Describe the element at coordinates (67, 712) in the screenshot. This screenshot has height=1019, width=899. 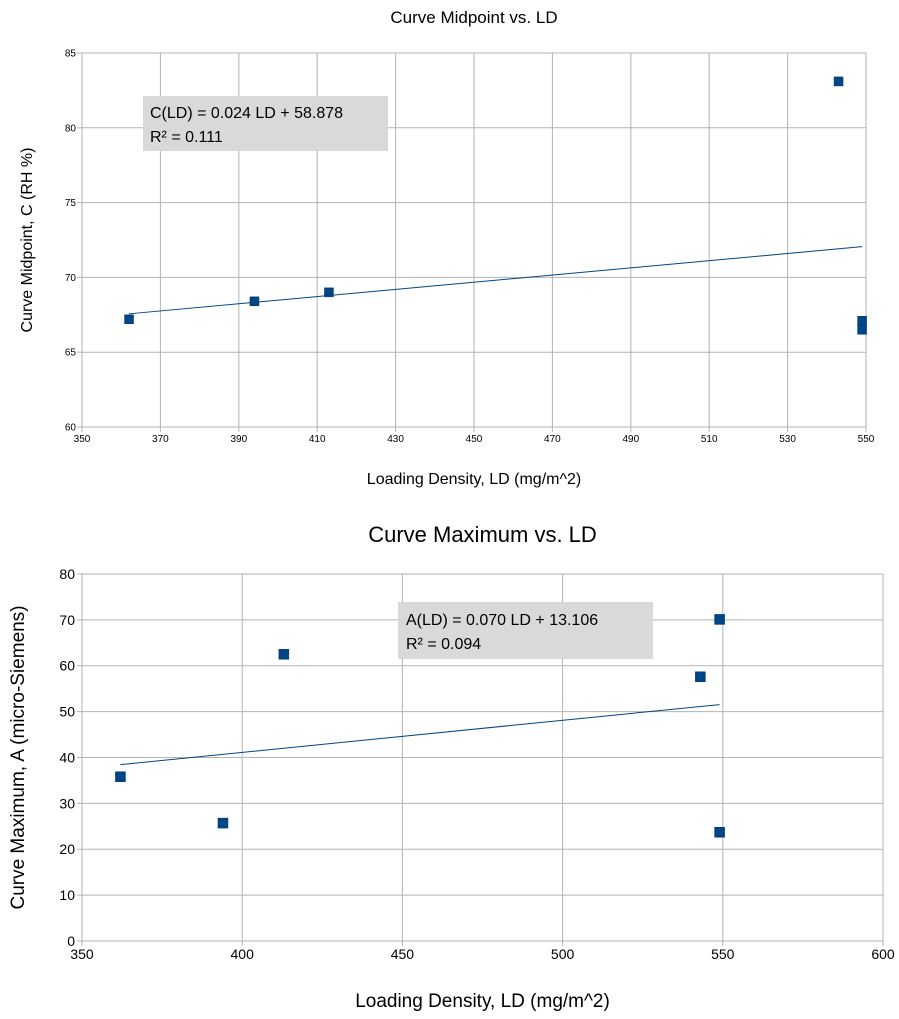
I see `y-tick-label: 50` at that location.